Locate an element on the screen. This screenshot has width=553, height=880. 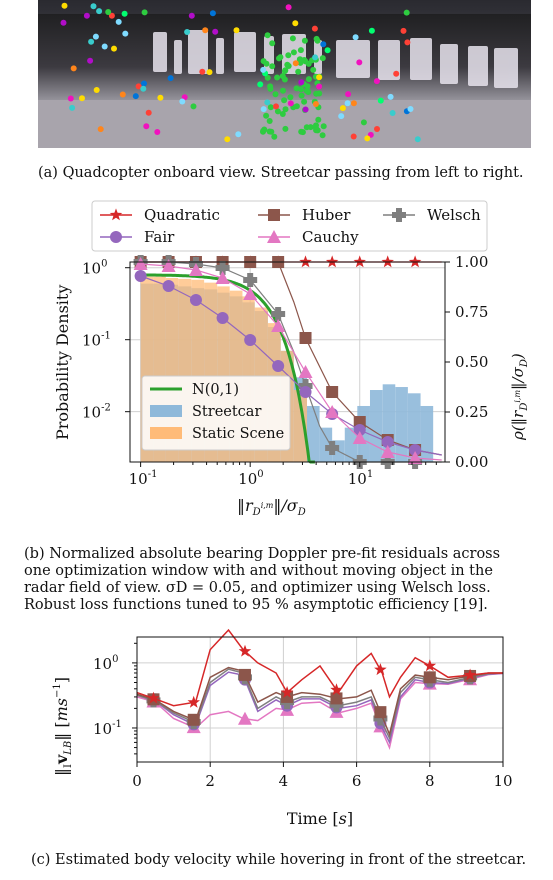
y-tick-label: 100 is located at coordinates (105, 663).